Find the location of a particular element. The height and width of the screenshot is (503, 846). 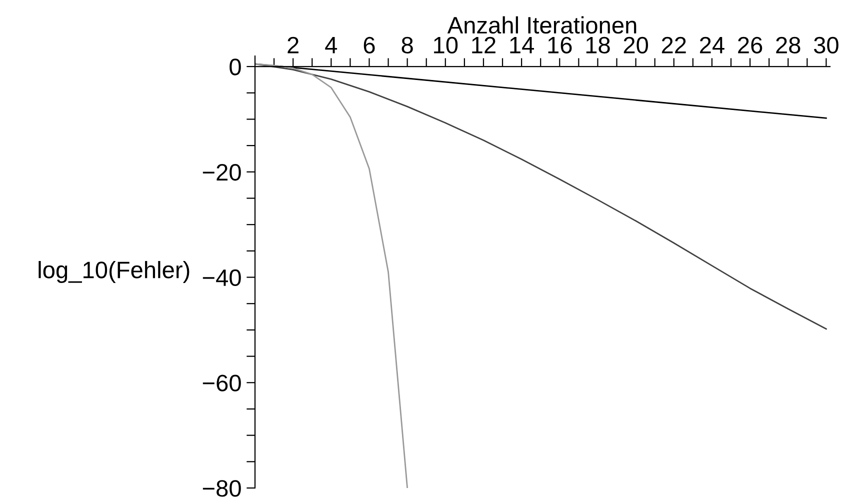

x-tick-label: 16 is located at coordinates (560, 45).